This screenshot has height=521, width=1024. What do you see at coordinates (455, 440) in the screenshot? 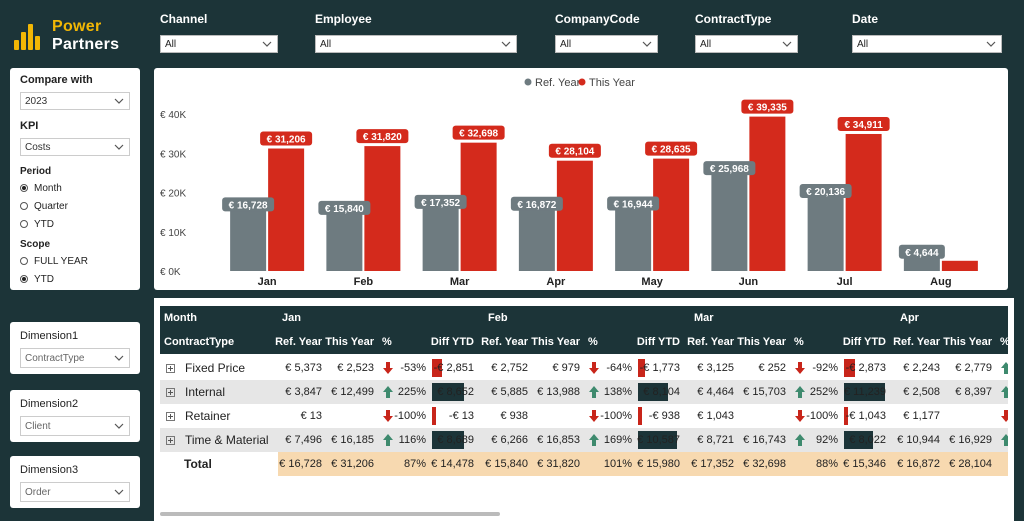
I see `diff-value: € 8,689` at bounding box center [455, 440].